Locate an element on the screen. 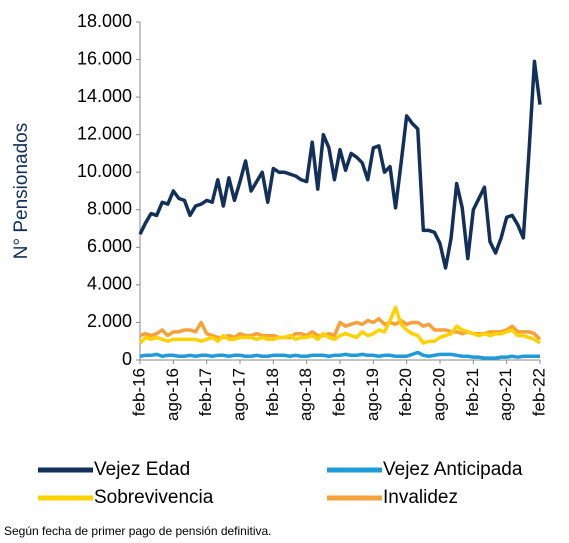  y-tick-label: 12.000 is located at coordinates (104, 133).